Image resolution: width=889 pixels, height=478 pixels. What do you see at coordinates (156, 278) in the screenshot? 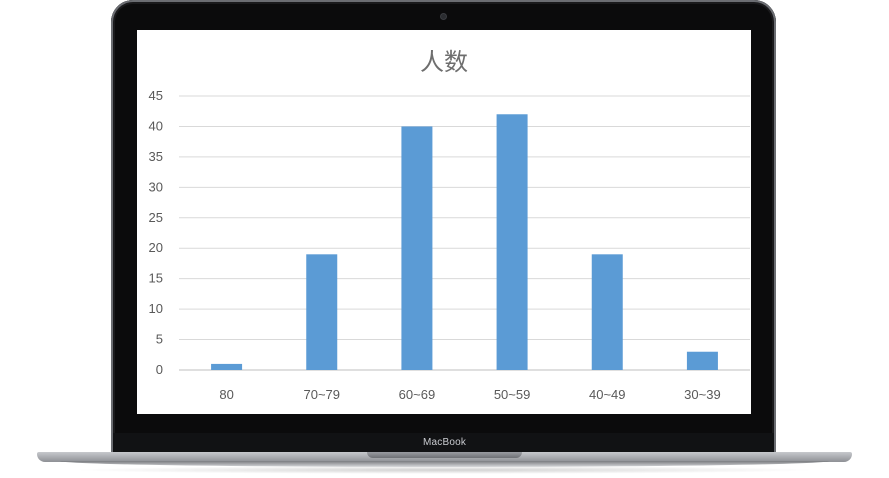
I see `y-tick-label: 15` at bounding box center [156, 278].